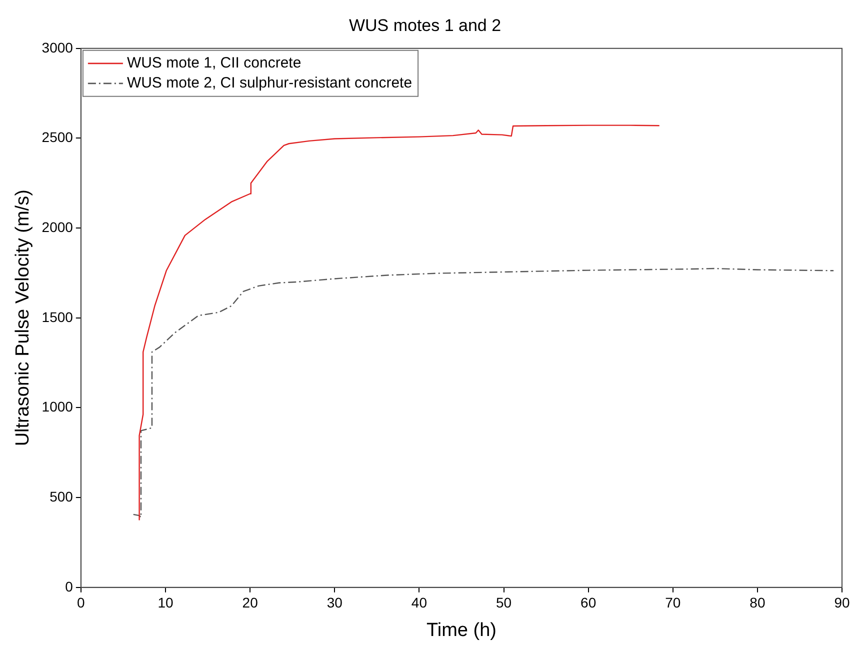 The height and width of the screenshot is (655, 868). I want to click on y-tick-label: 2500, so click(58, 137).